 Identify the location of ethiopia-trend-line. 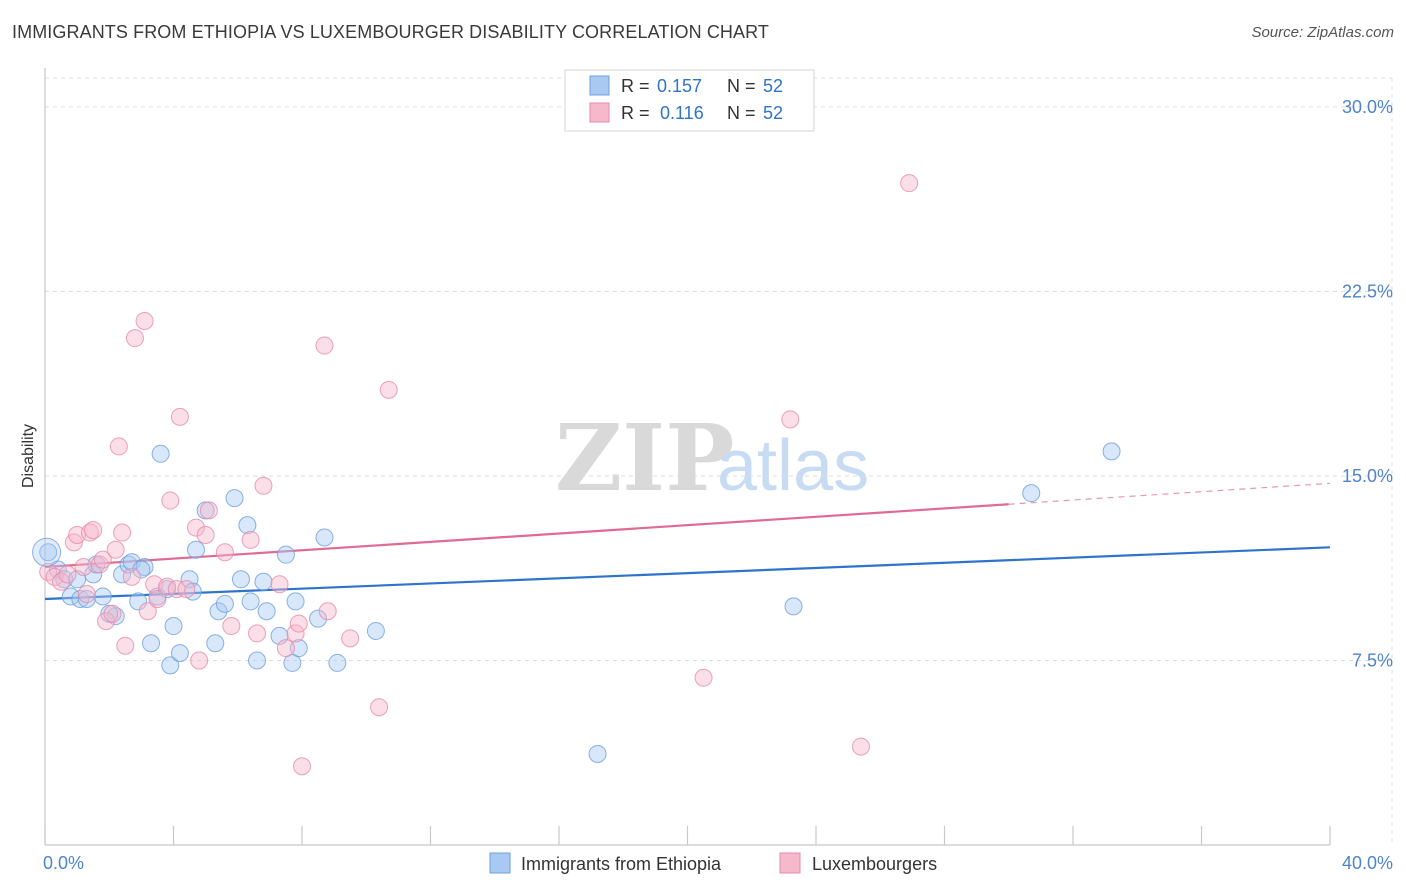
(687, 573).